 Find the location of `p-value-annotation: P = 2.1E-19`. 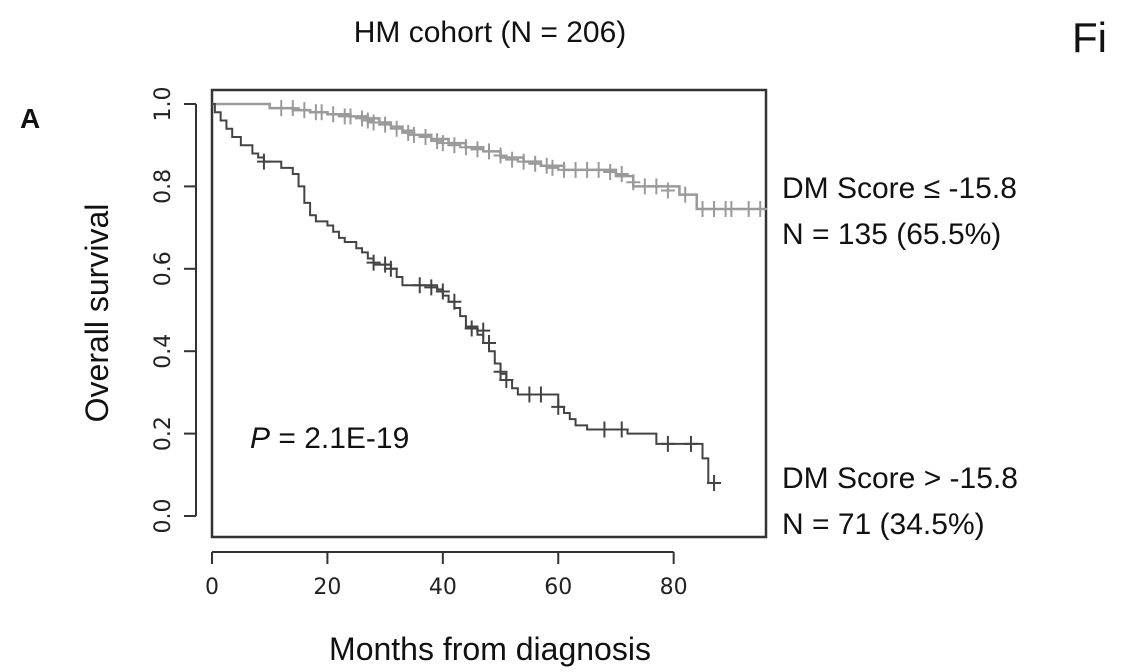

p-value-annotation: P = 2.1E-19 is located at coordinates (329, 438).